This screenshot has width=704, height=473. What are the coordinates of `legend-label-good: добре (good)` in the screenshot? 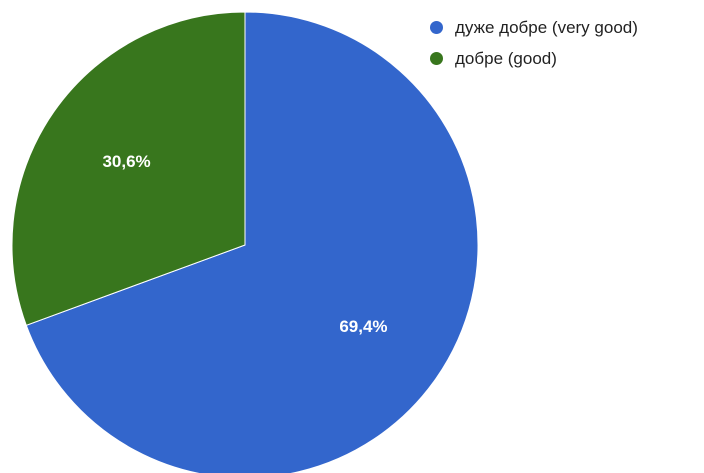 It's located at (506, 58).